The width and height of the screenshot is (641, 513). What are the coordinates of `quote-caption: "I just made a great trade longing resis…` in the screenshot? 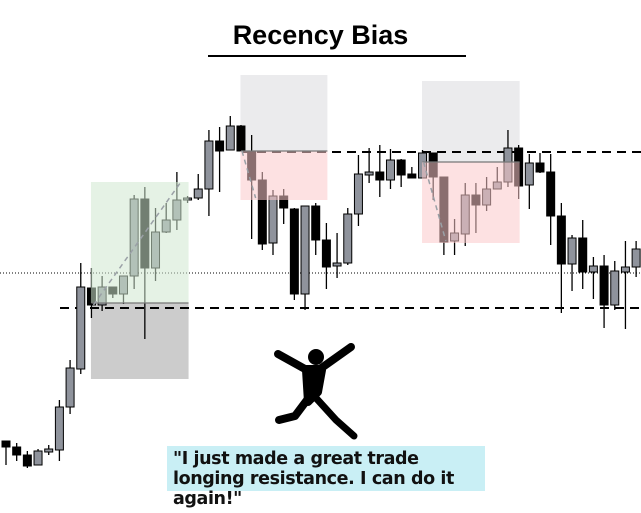 It's located at (326, 477).